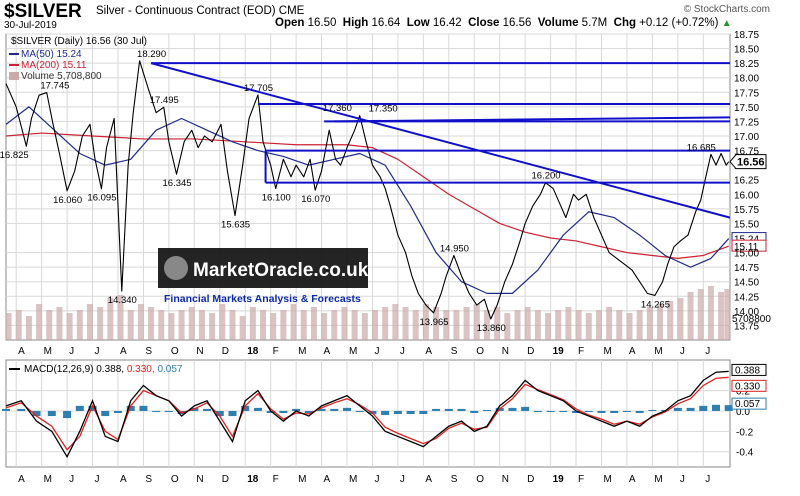  I want to click on price-annotation: 16.825, so click(14, 155).